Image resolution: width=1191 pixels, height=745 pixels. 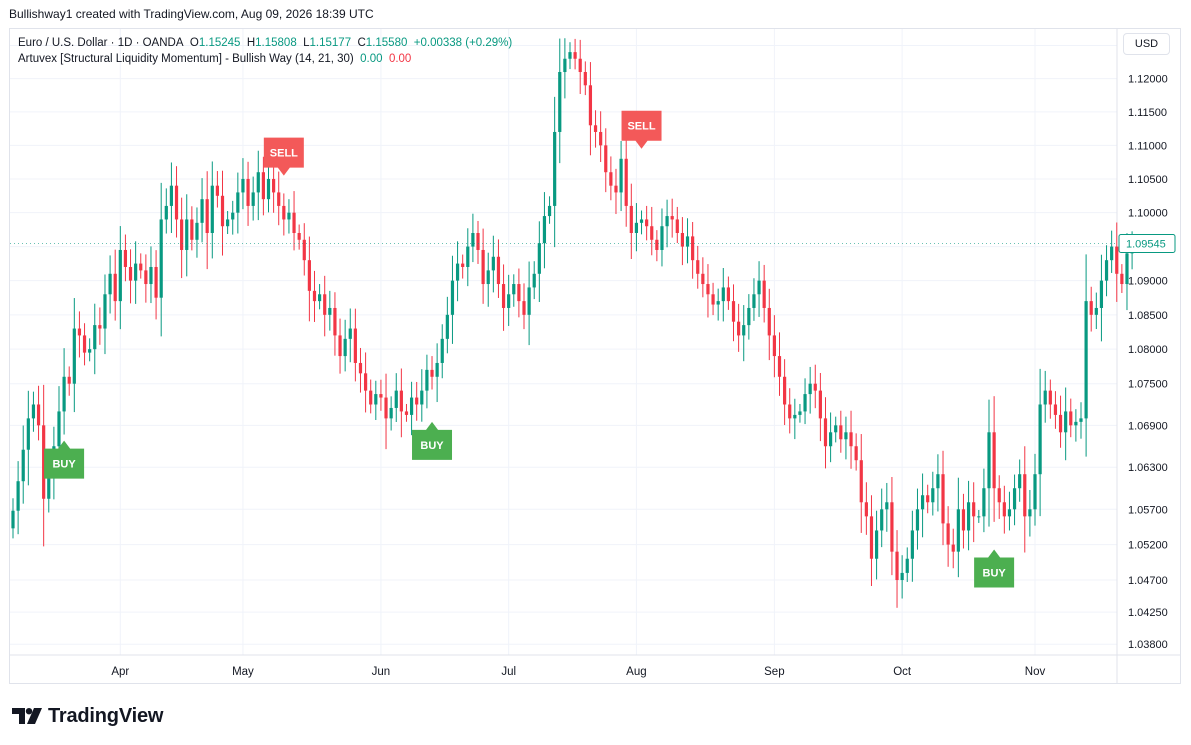 What do you see at coordinates (902, 672) in the screenshot?
I see `x-tick-label: Oct` at bounding box center [902, 672].